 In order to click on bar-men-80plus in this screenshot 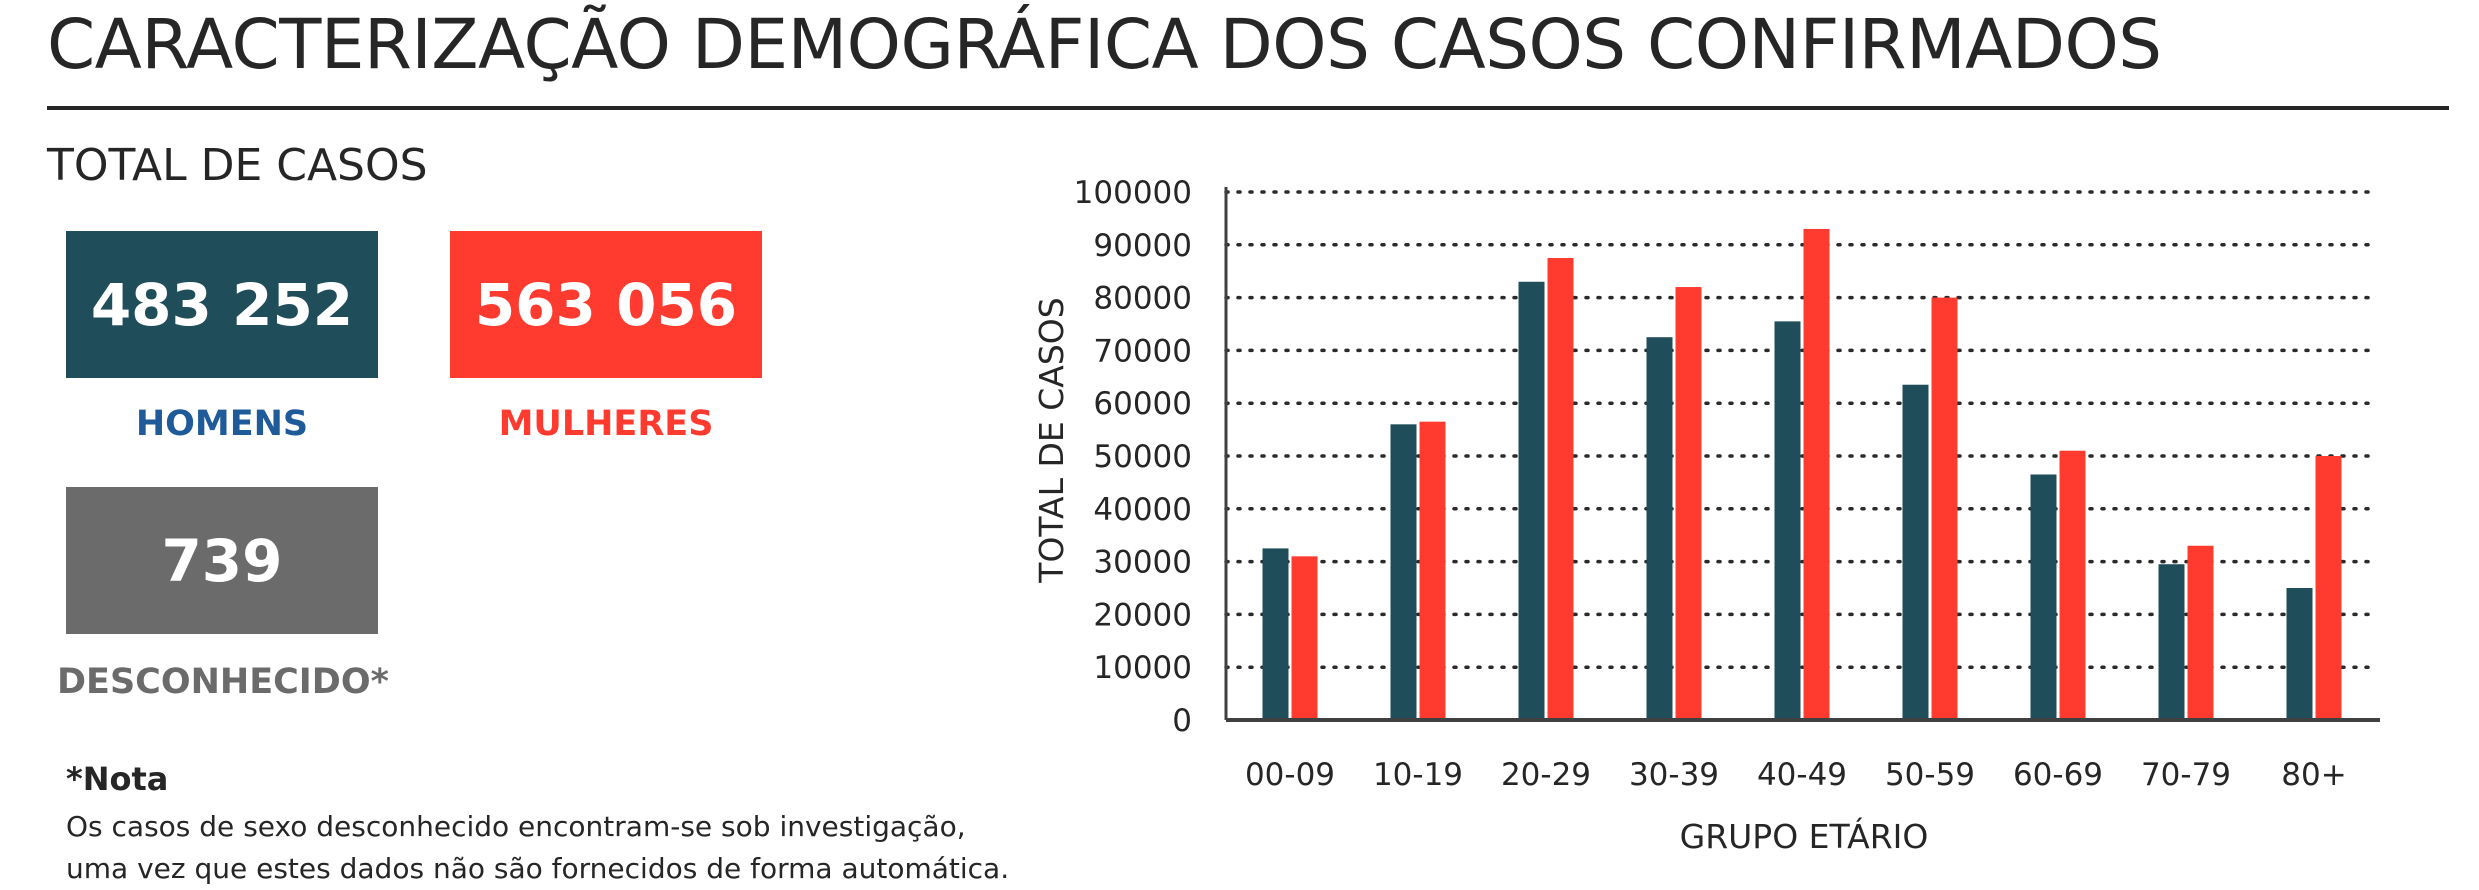, I will do `click(2299, 654)`.